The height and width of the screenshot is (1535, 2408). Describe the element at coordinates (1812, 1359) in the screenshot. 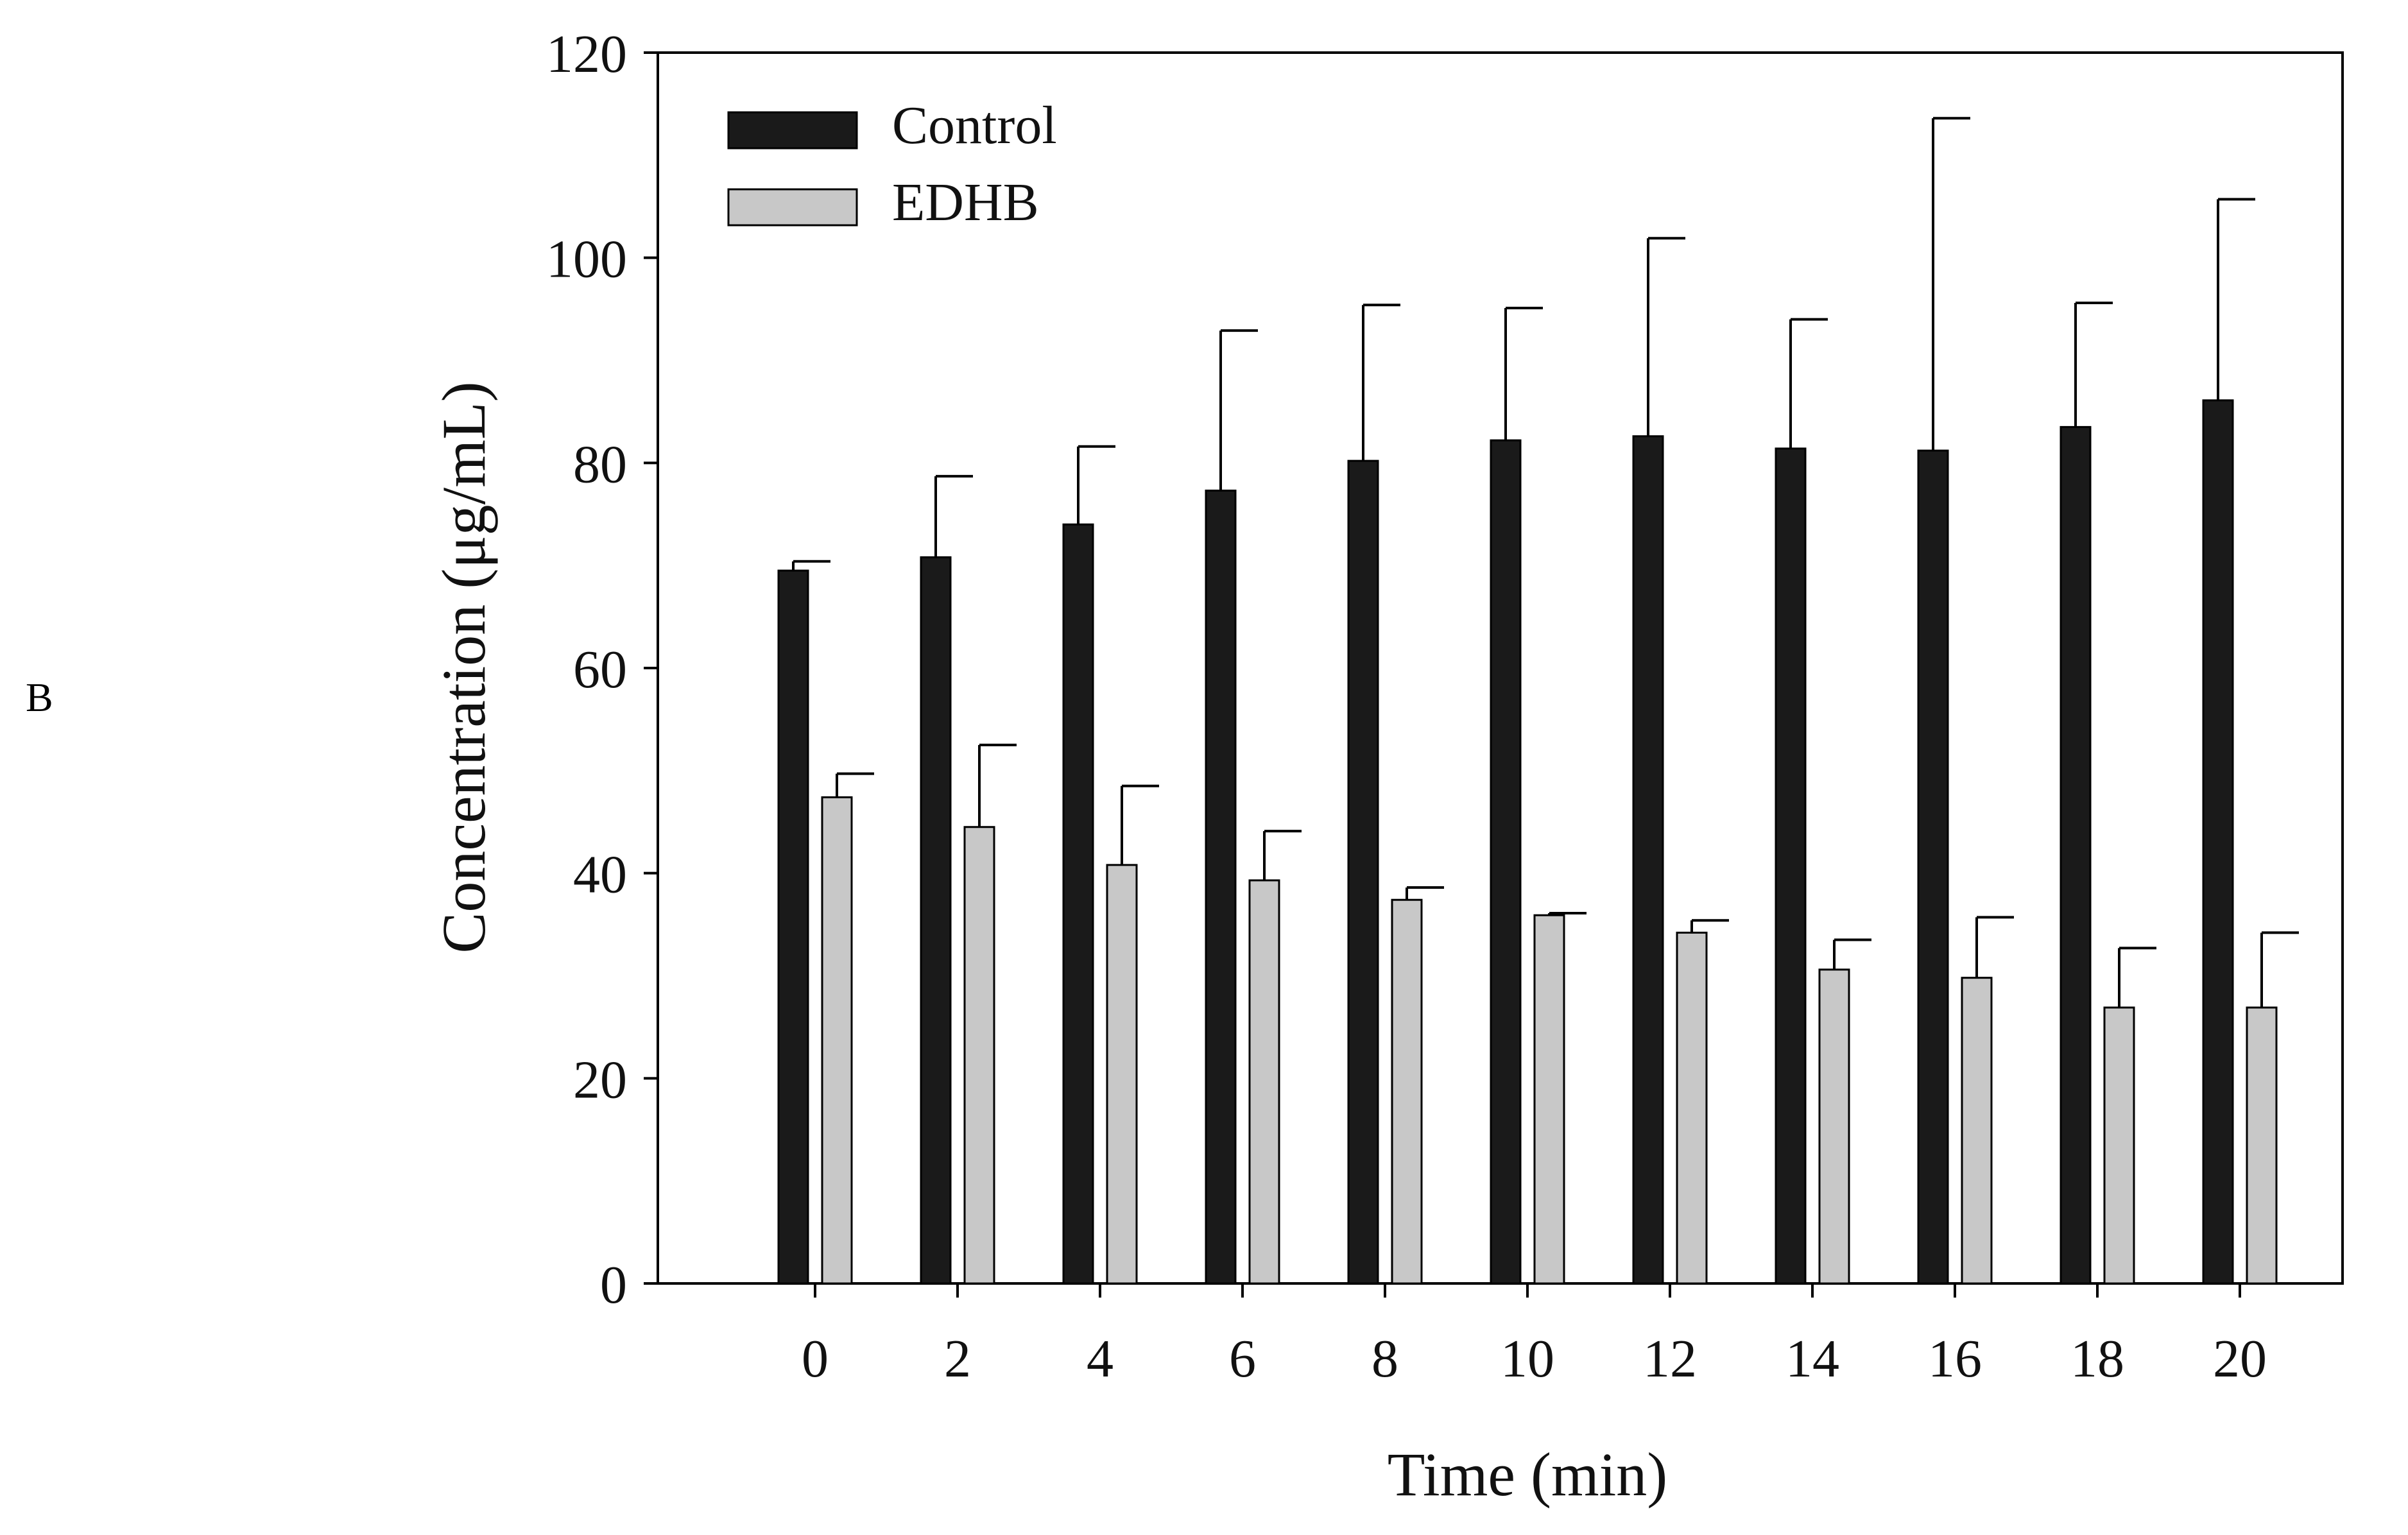

I see `x-tick-label: 14` at that location.